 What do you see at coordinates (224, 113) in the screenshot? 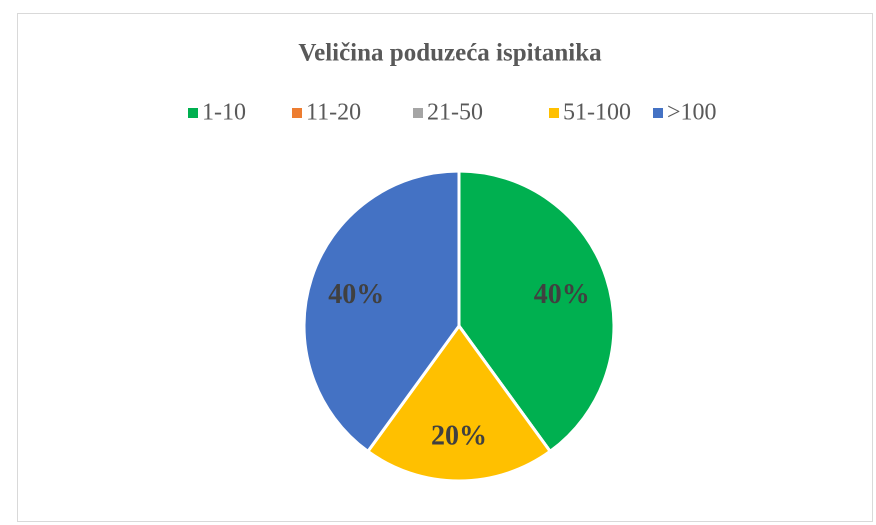
I see `legend-label: 1-10` at bounding box center [224, 113].